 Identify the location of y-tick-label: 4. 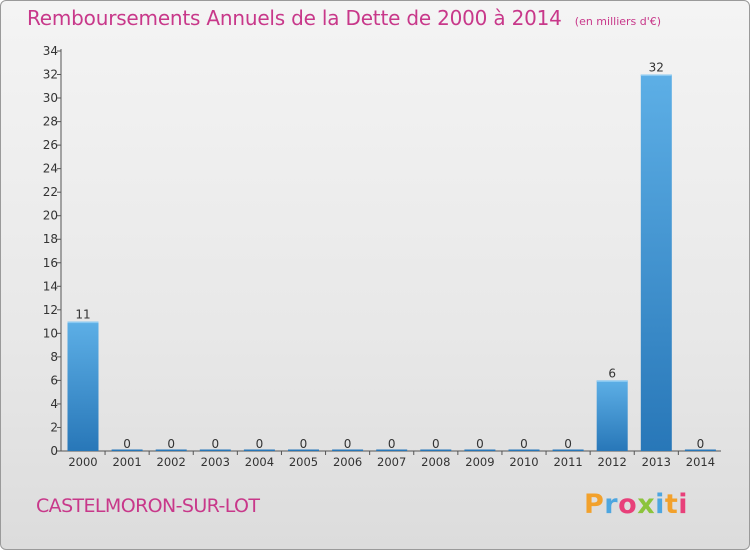
(54, 404).